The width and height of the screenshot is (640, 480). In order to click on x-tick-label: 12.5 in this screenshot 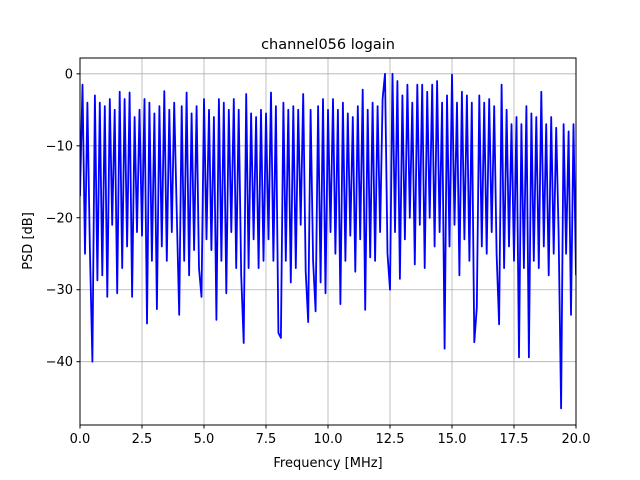, I will do `click(390, 439)`.